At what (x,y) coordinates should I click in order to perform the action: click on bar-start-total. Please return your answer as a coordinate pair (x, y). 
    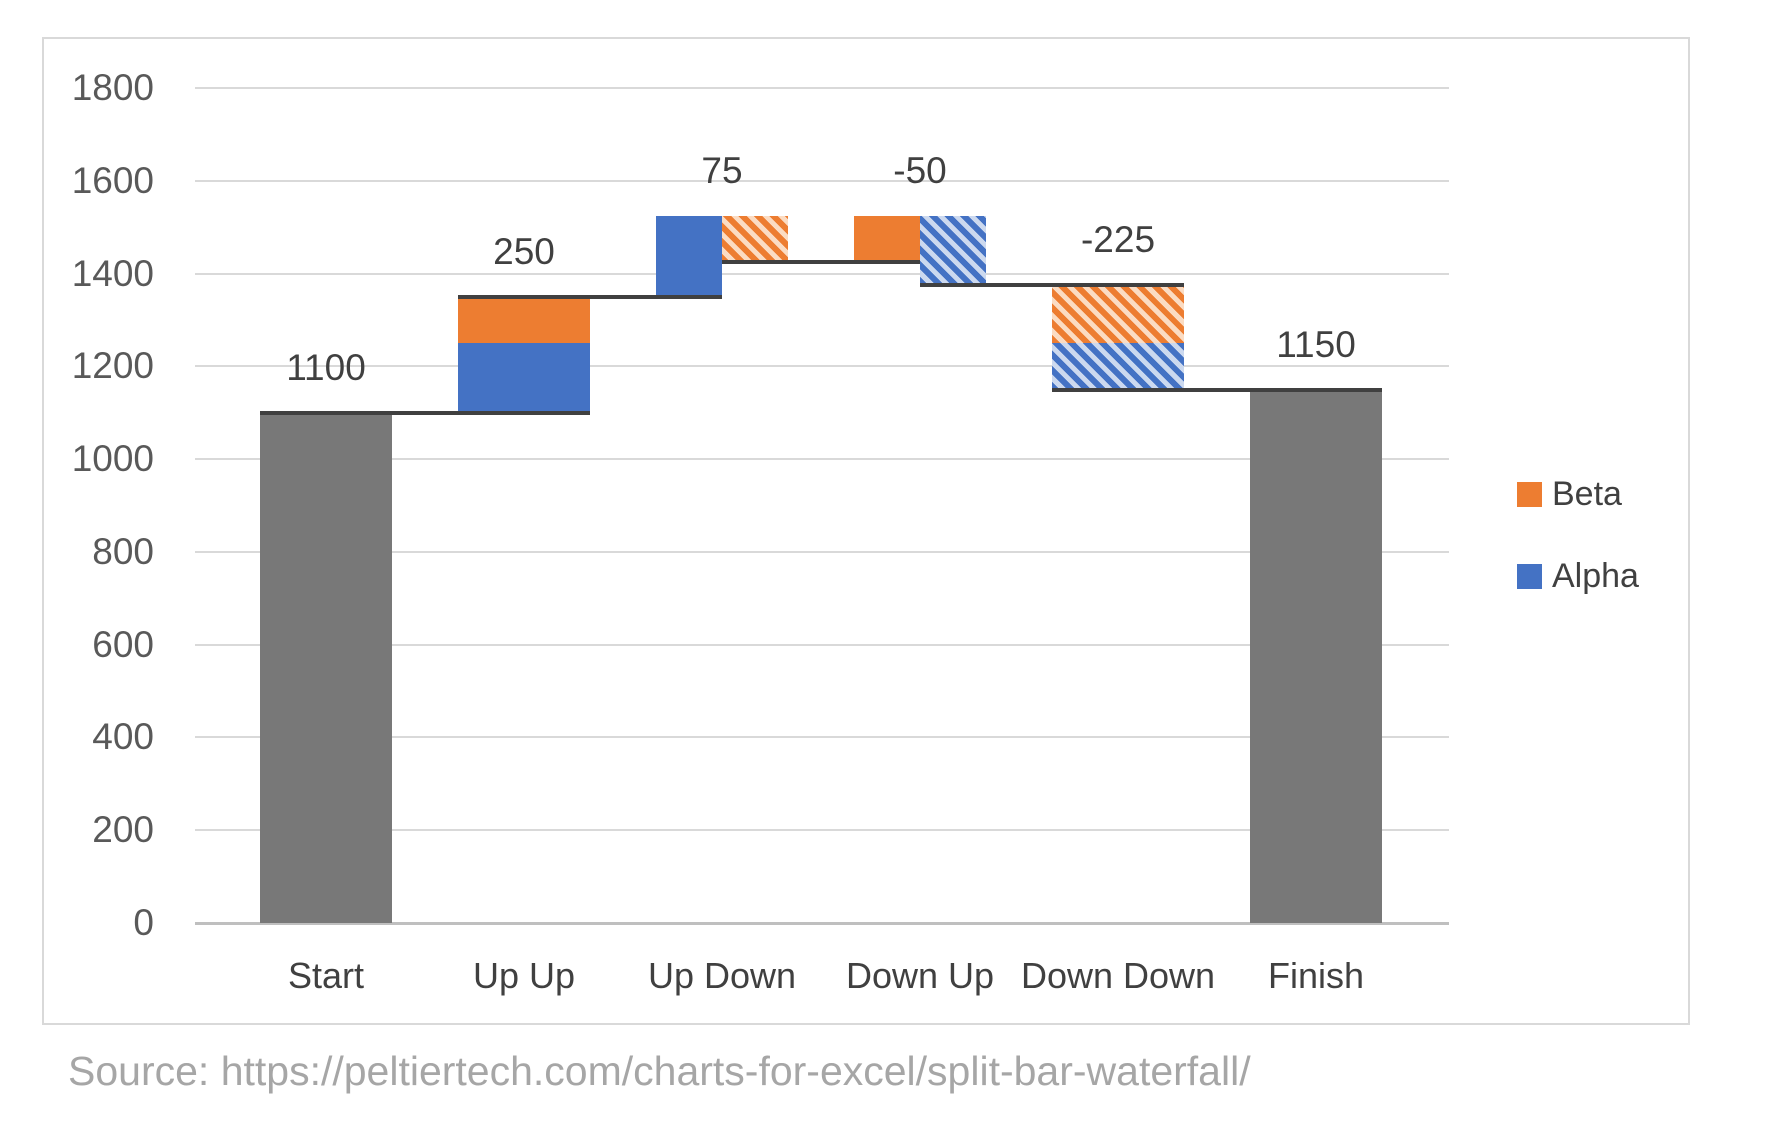
    Looking at the image, I should click on (326, 667).